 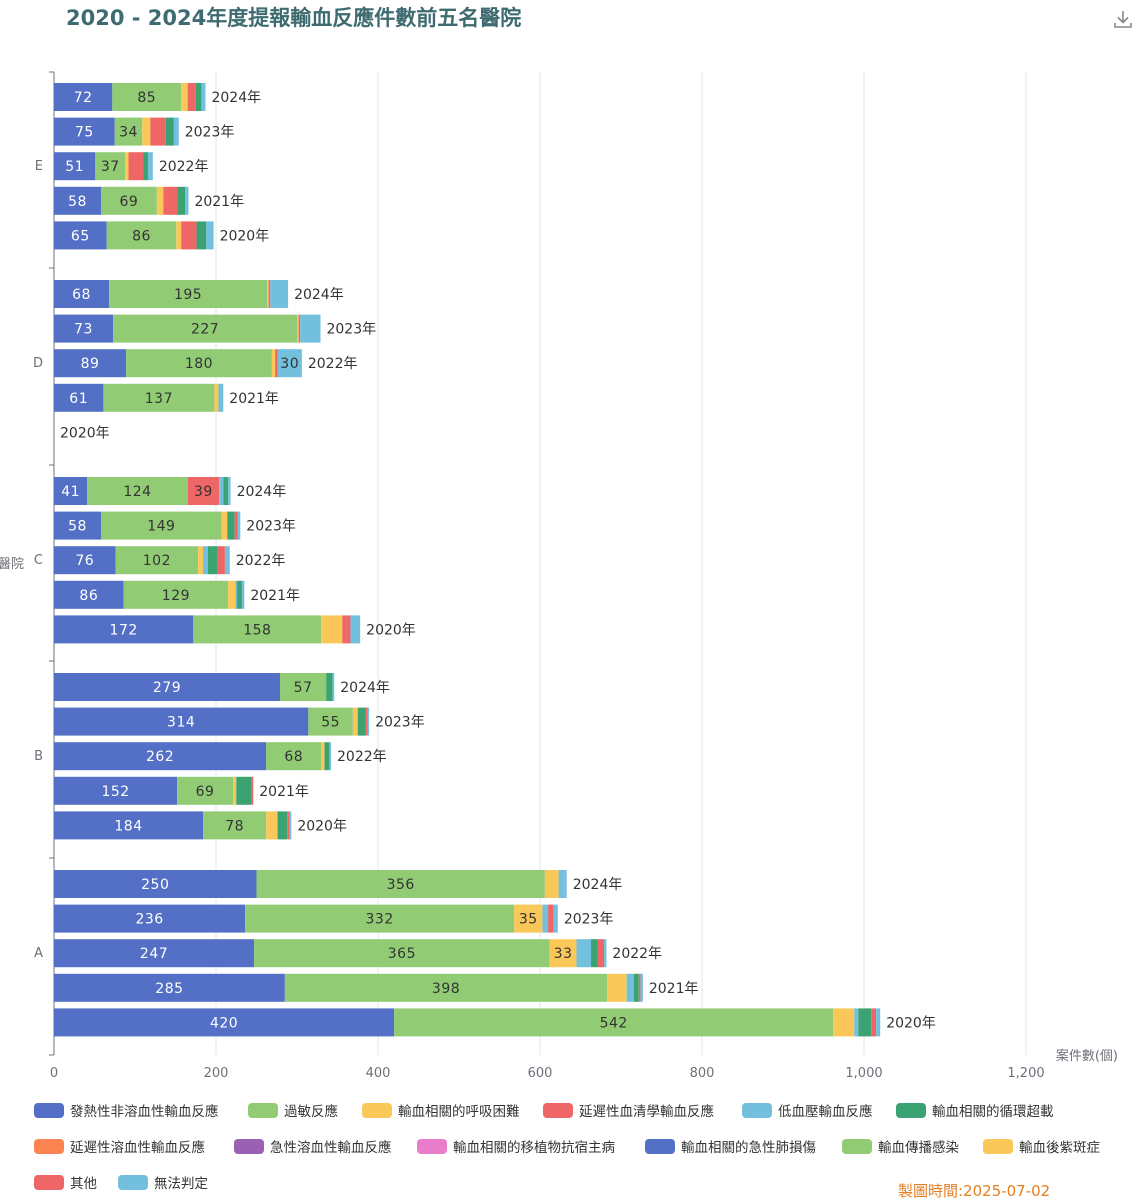 I want to click on download-icon, so click(x=1123, y=19).